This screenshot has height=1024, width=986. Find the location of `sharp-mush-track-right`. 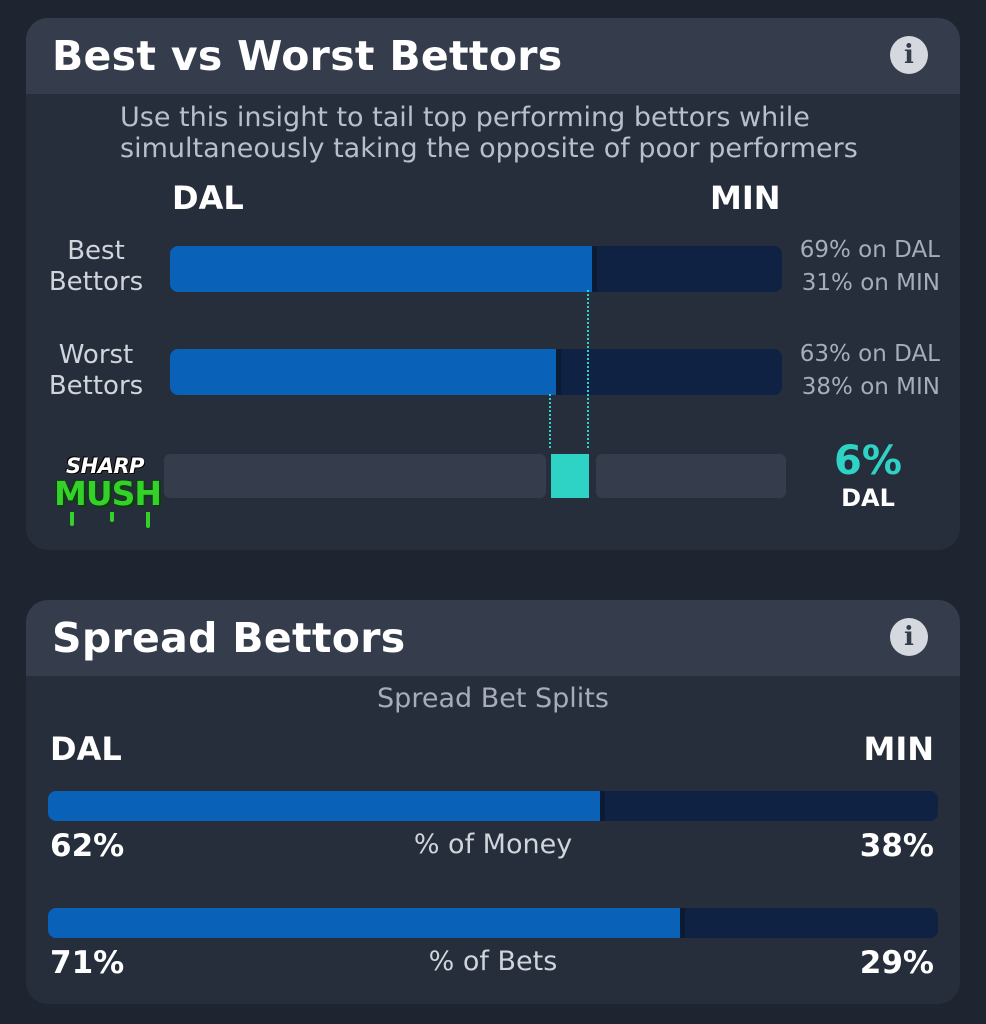

sharp-mush-track-right is located at coordinates (691, 476).